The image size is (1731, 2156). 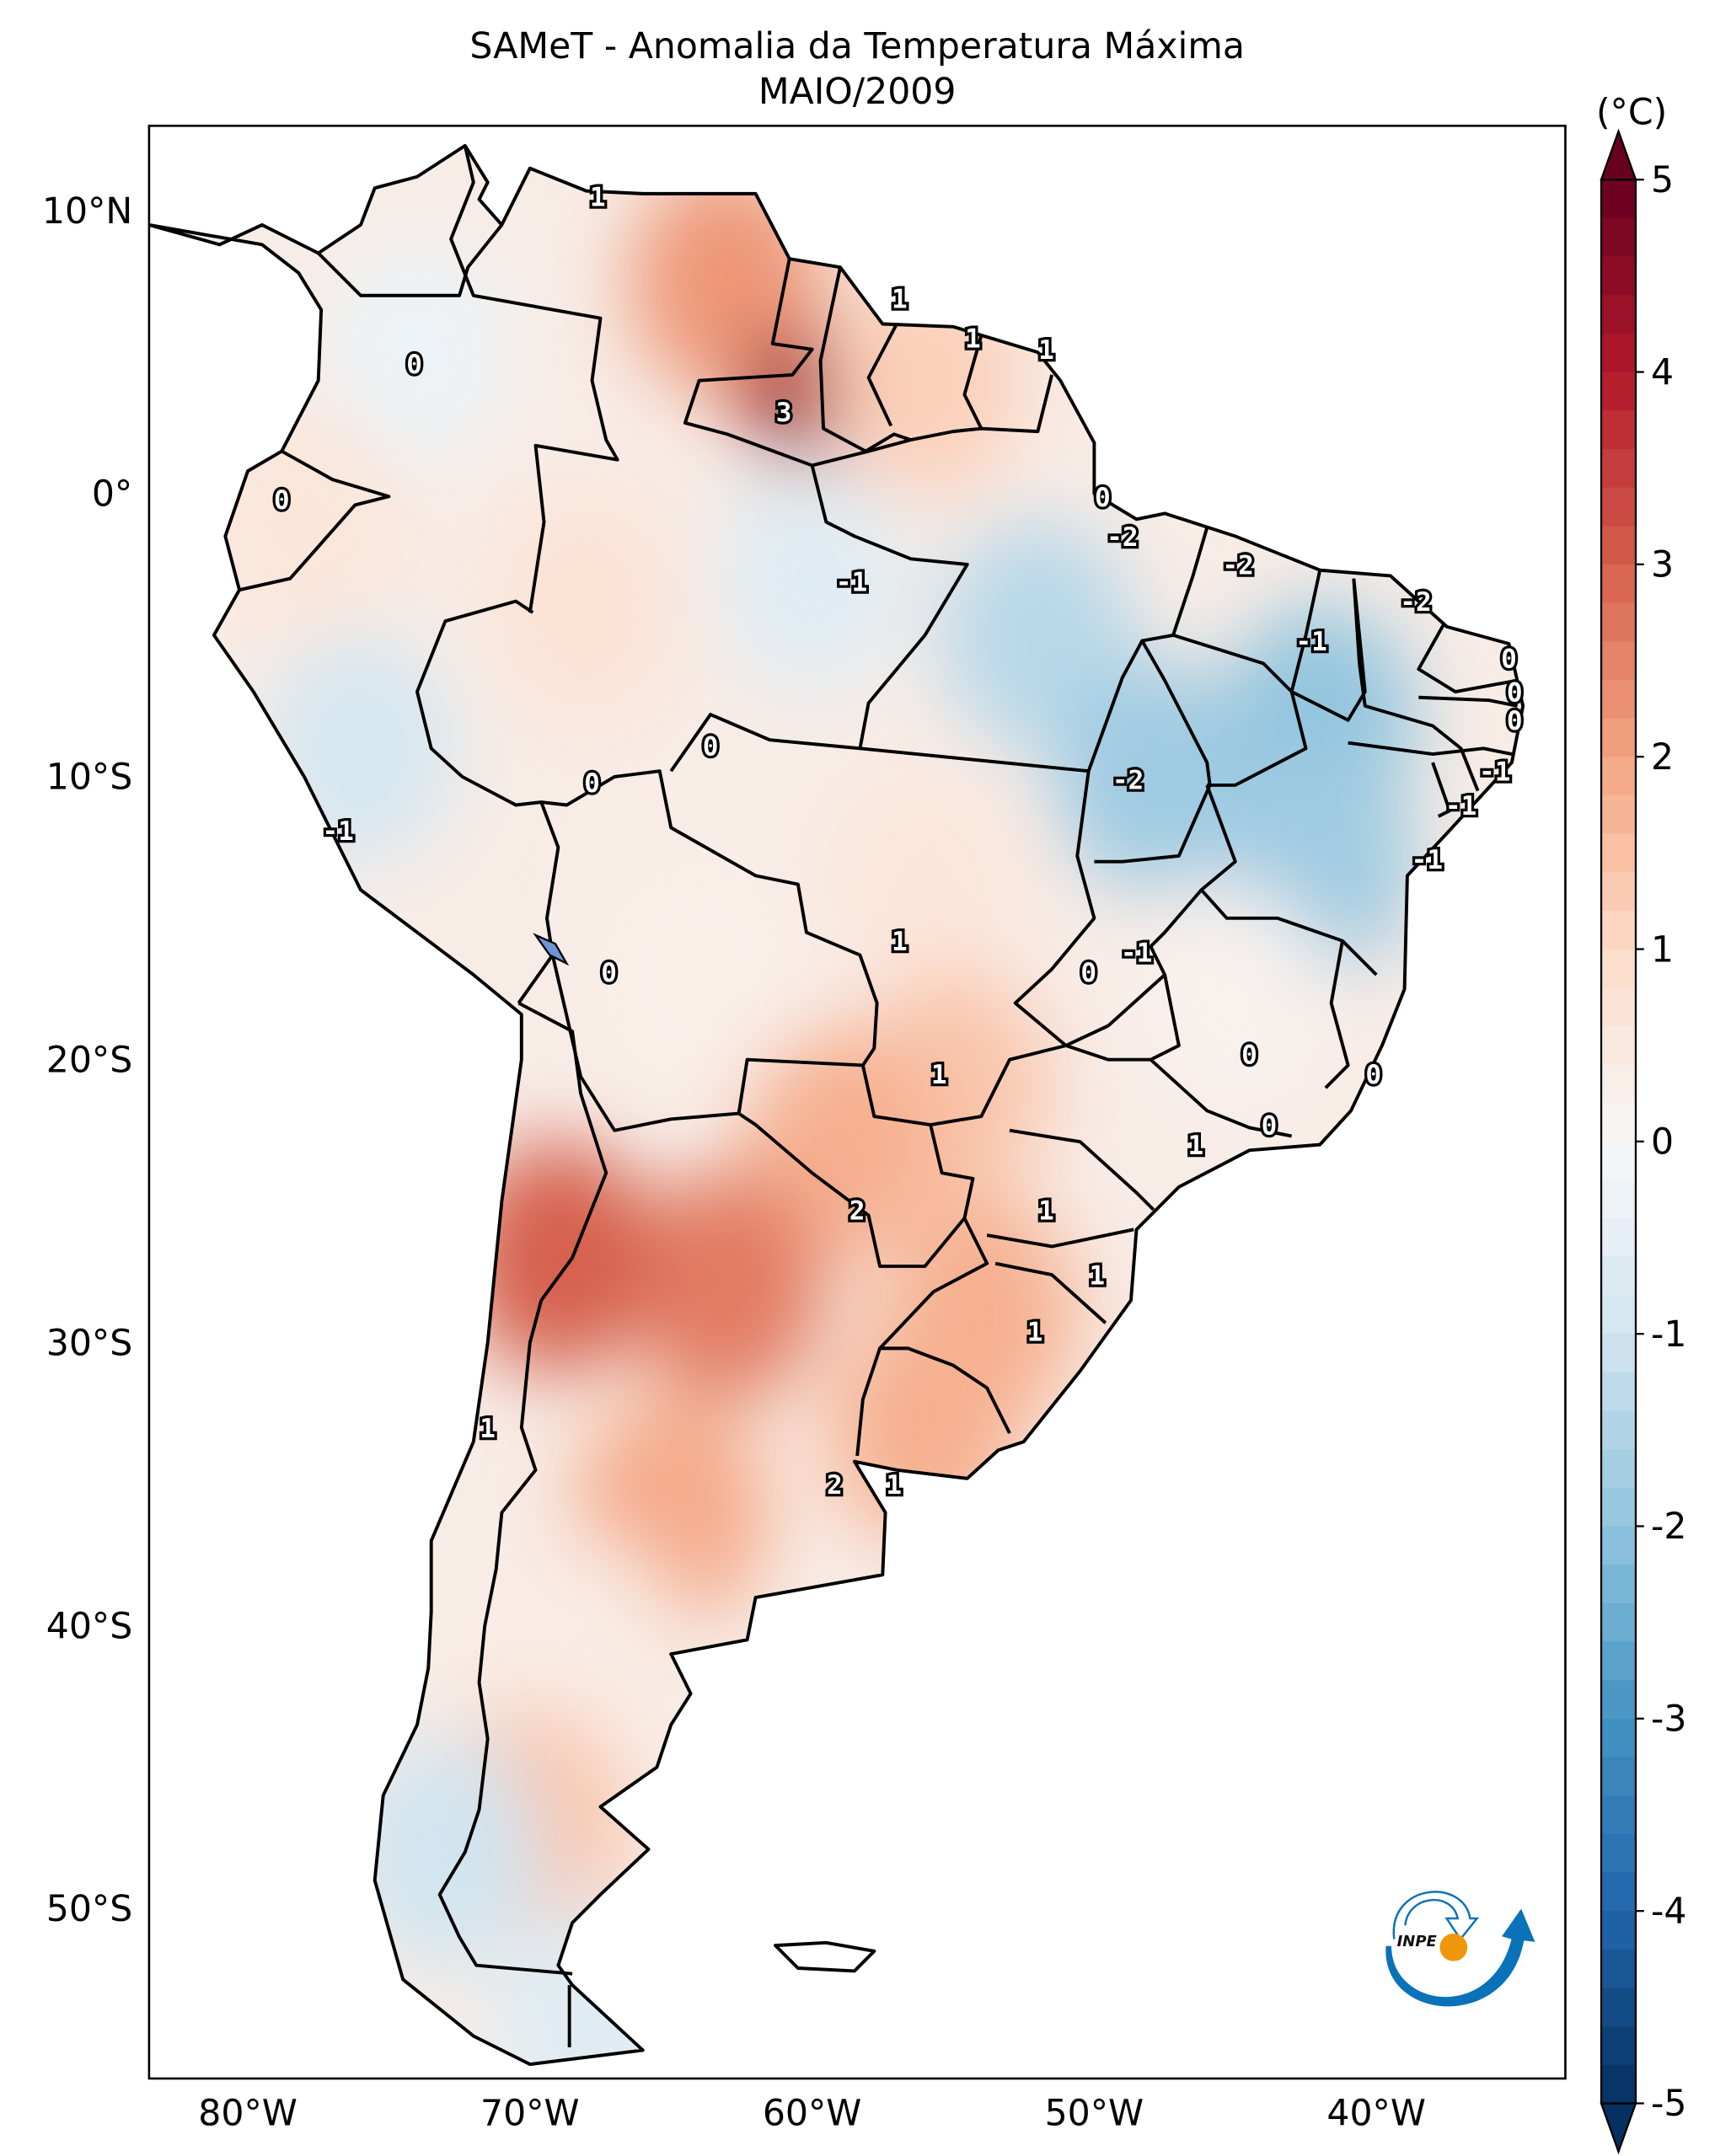 What do you see at coordinates (1128, 781) in the screenshot?
I see `contour-label: -2` at bounding box center [1128, 781].